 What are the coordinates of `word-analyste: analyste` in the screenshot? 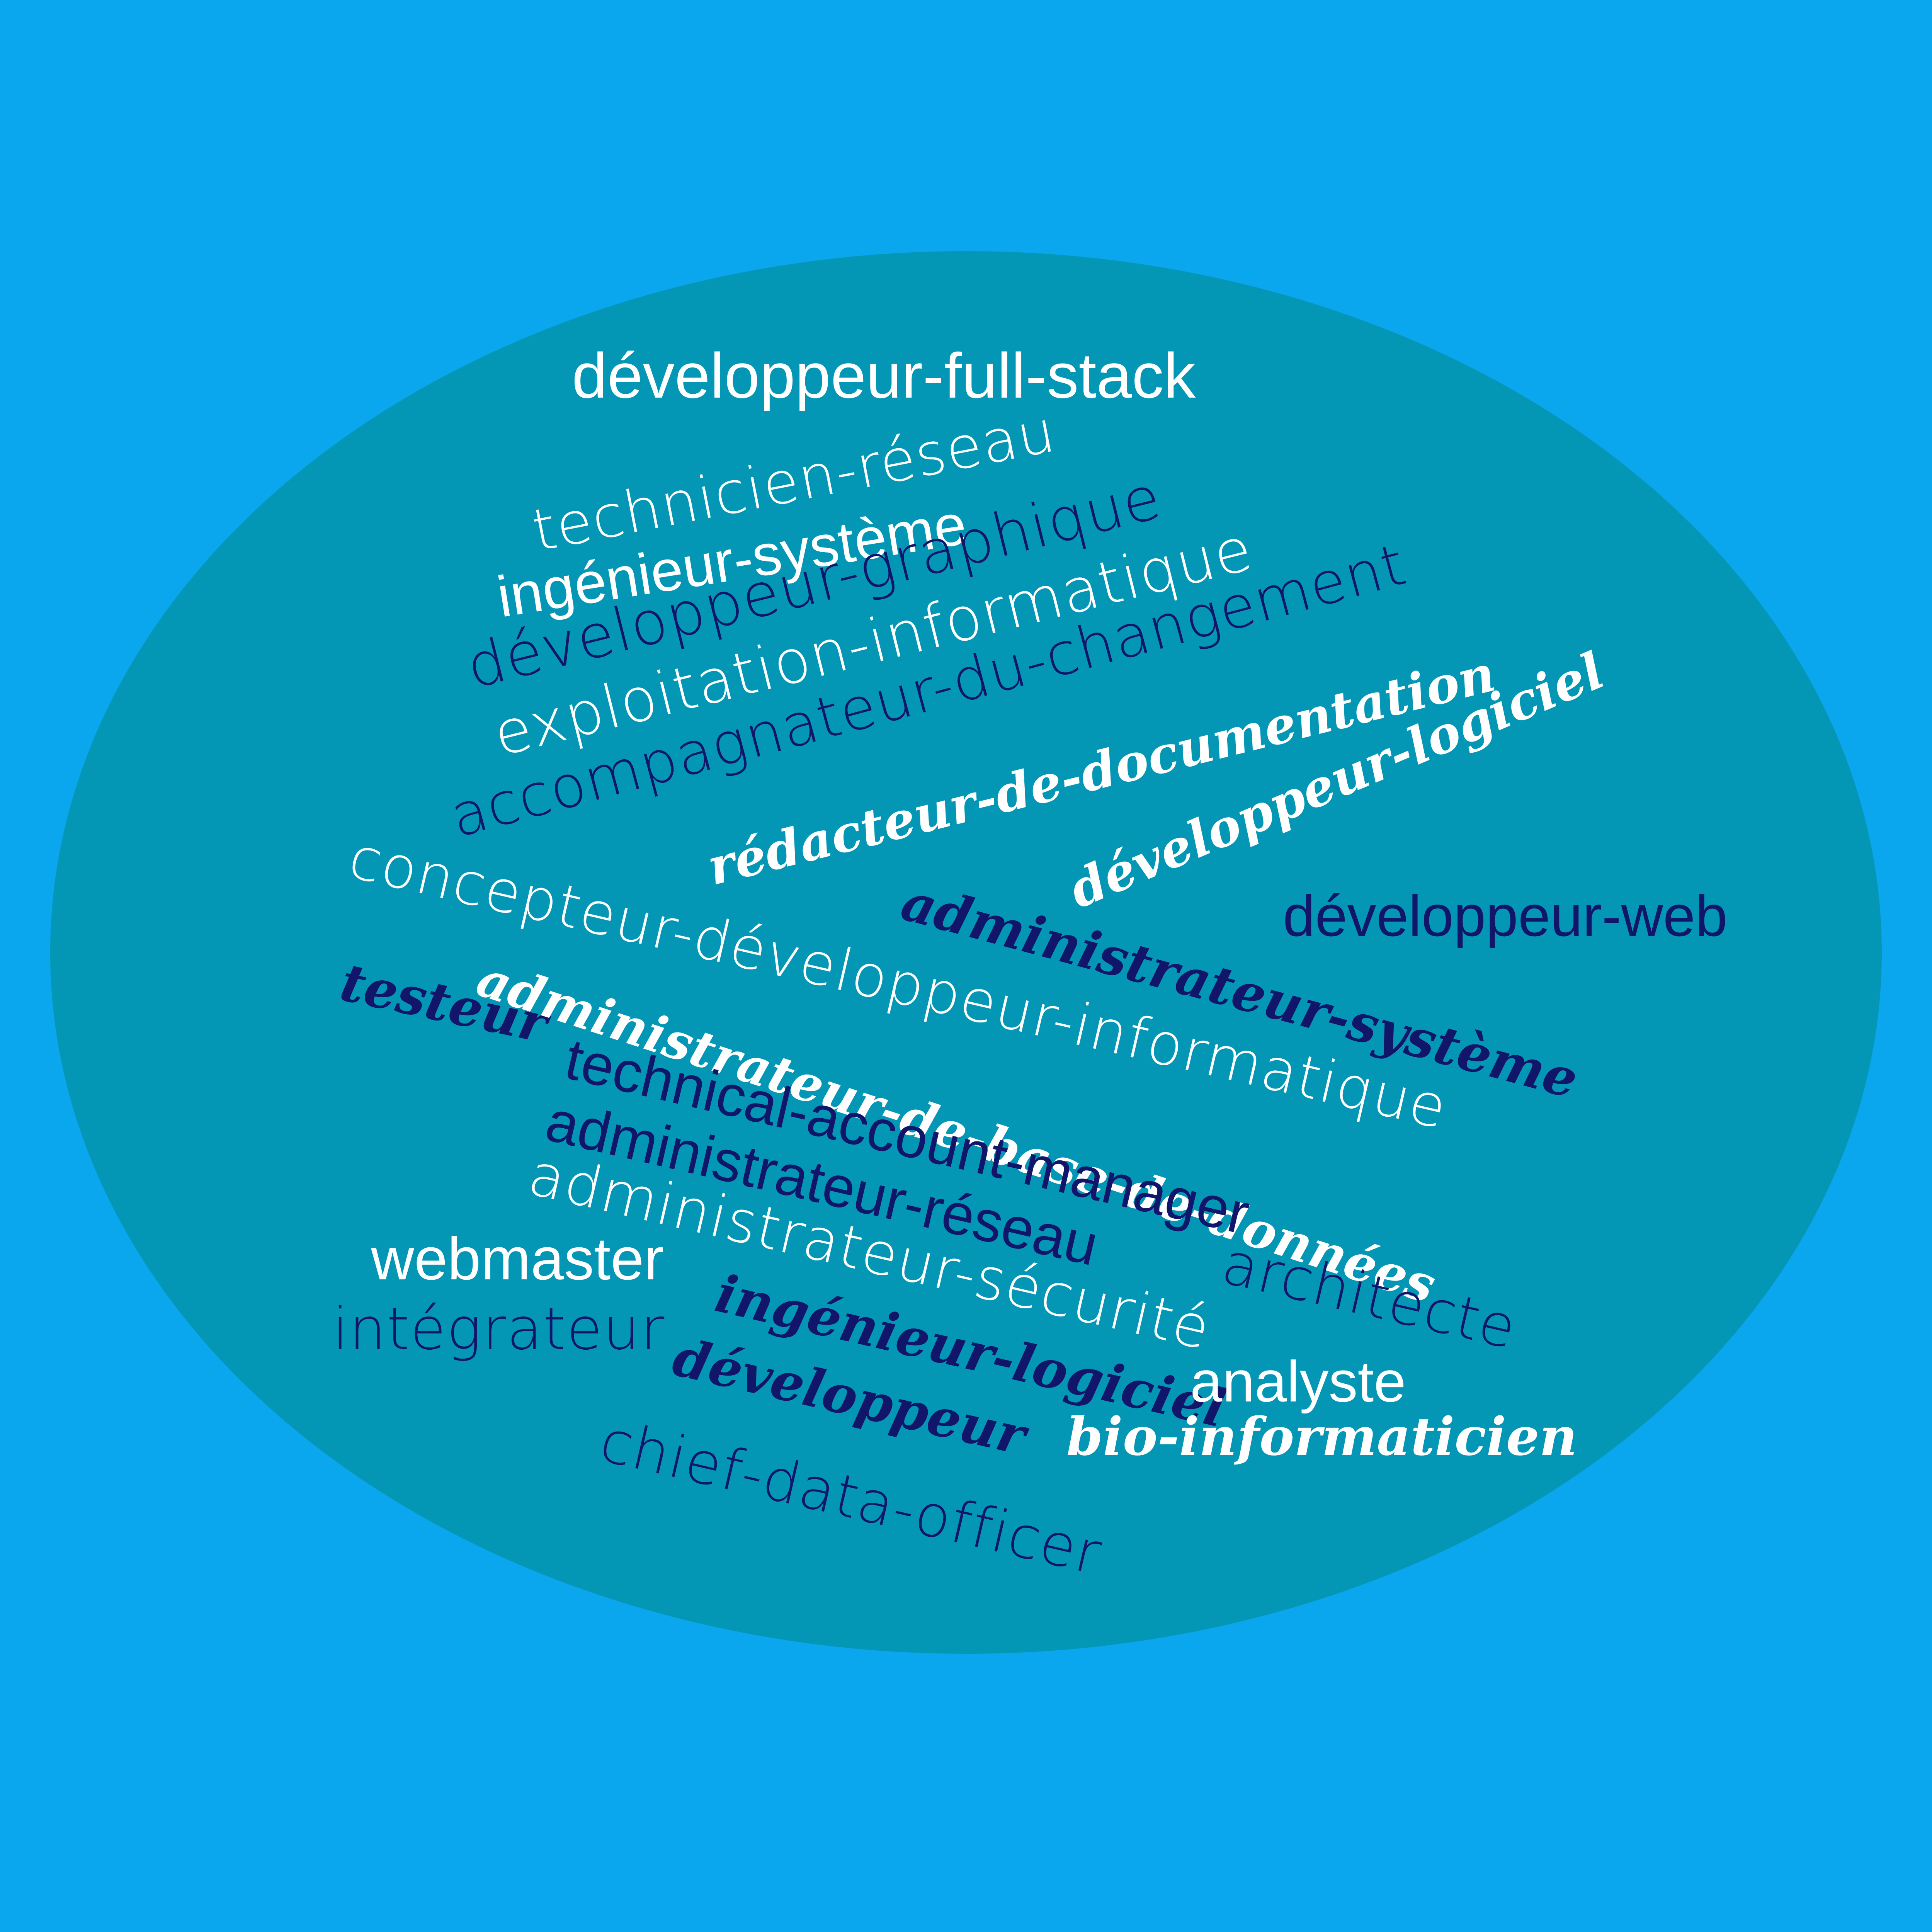 It's located at (1298, 1382).